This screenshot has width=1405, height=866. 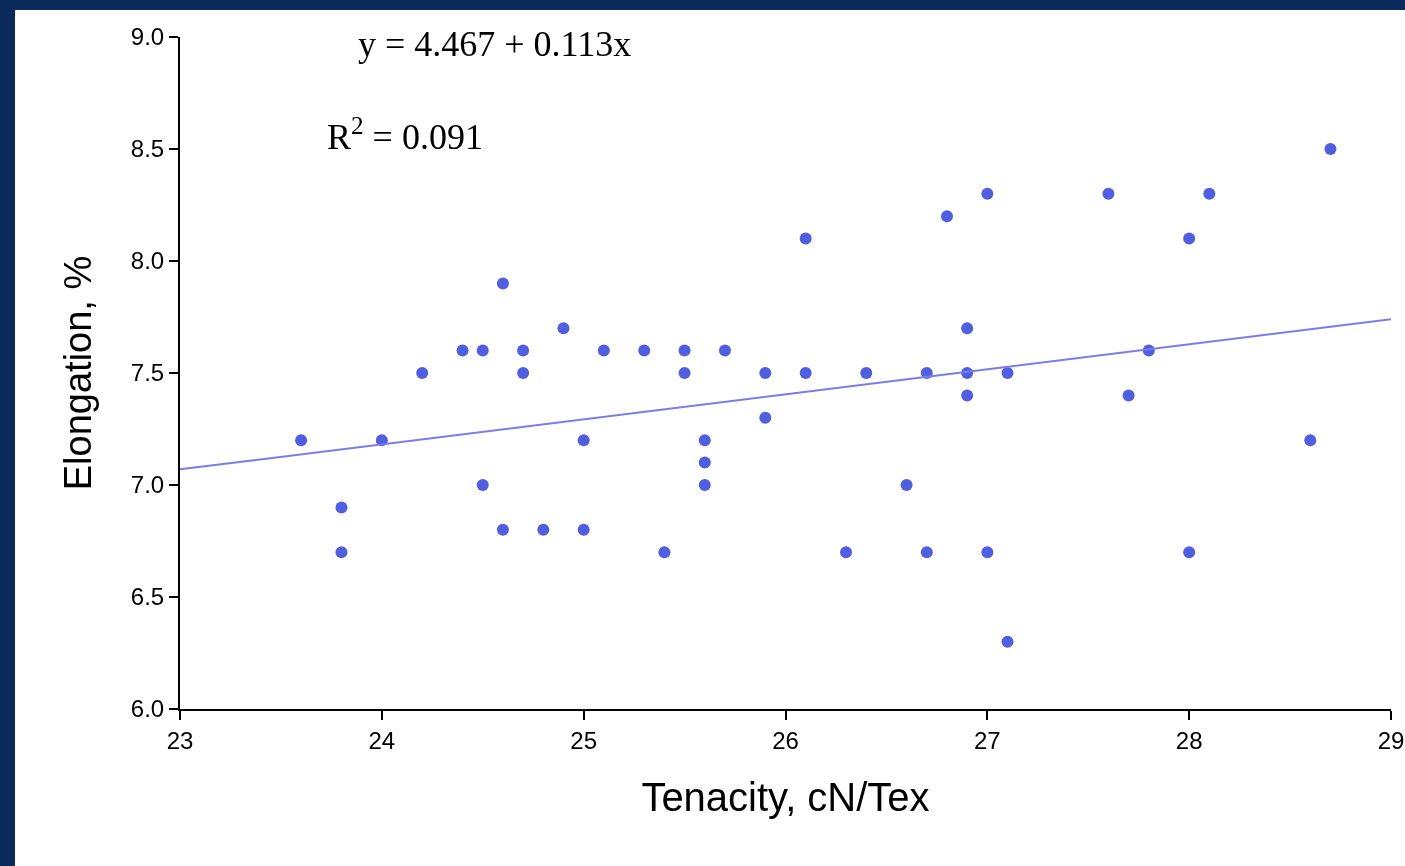 What do you see at coordinates (147, 149) in the screenshot?
I see `y-tick-label: 8.5` at bounding box center [147, 149].